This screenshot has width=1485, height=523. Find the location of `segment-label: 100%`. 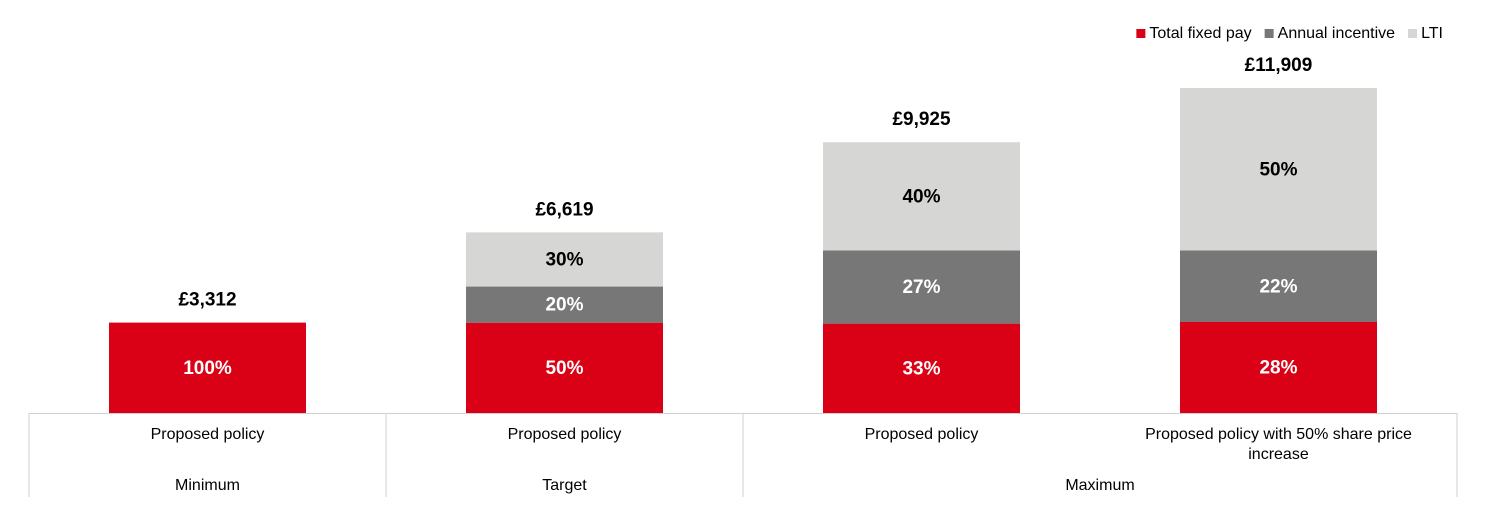

segment-label: 100% is located at coordinates (207, 368).